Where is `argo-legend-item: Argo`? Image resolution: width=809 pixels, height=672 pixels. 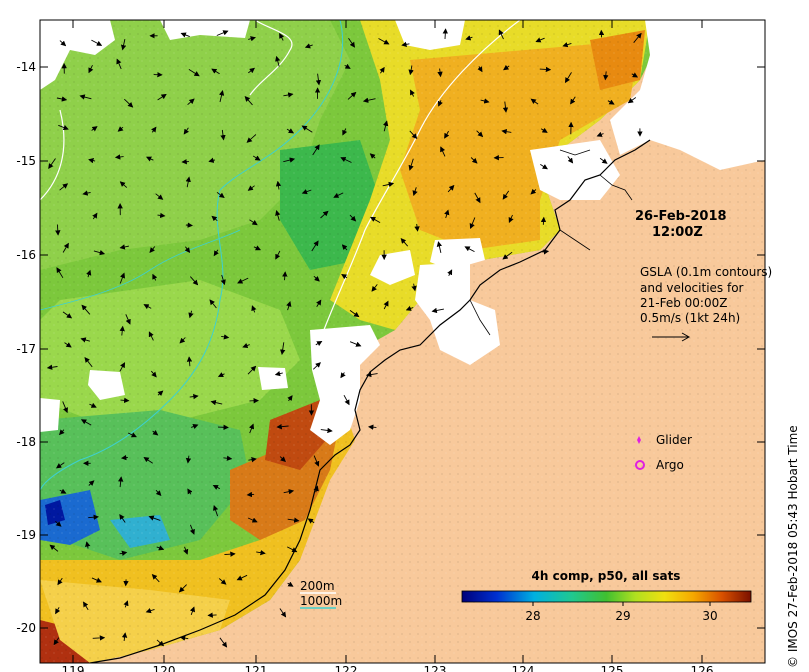
argo-legend-item: Argo is located at coordinates (659, 465).